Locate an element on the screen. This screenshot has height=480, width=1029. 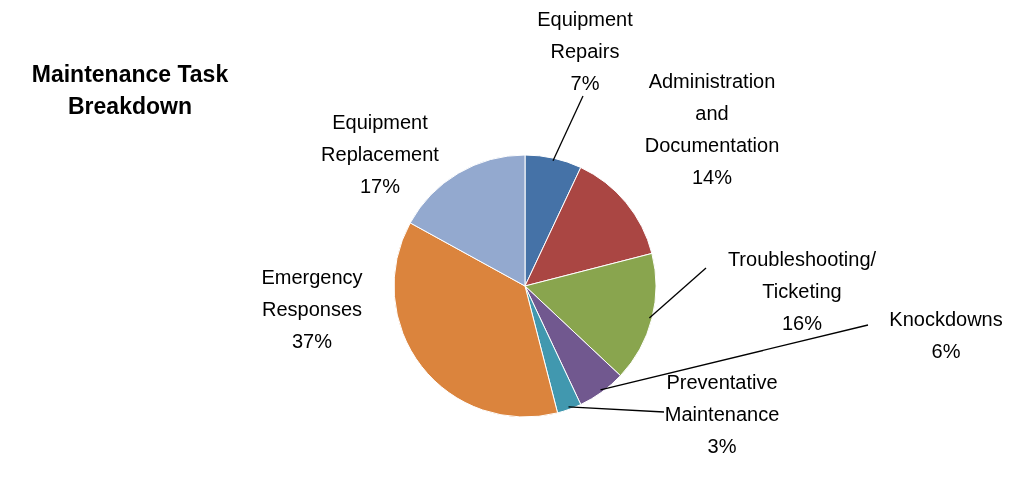
slice-label: Administration and Documentation is located at coordinates (712, 112).